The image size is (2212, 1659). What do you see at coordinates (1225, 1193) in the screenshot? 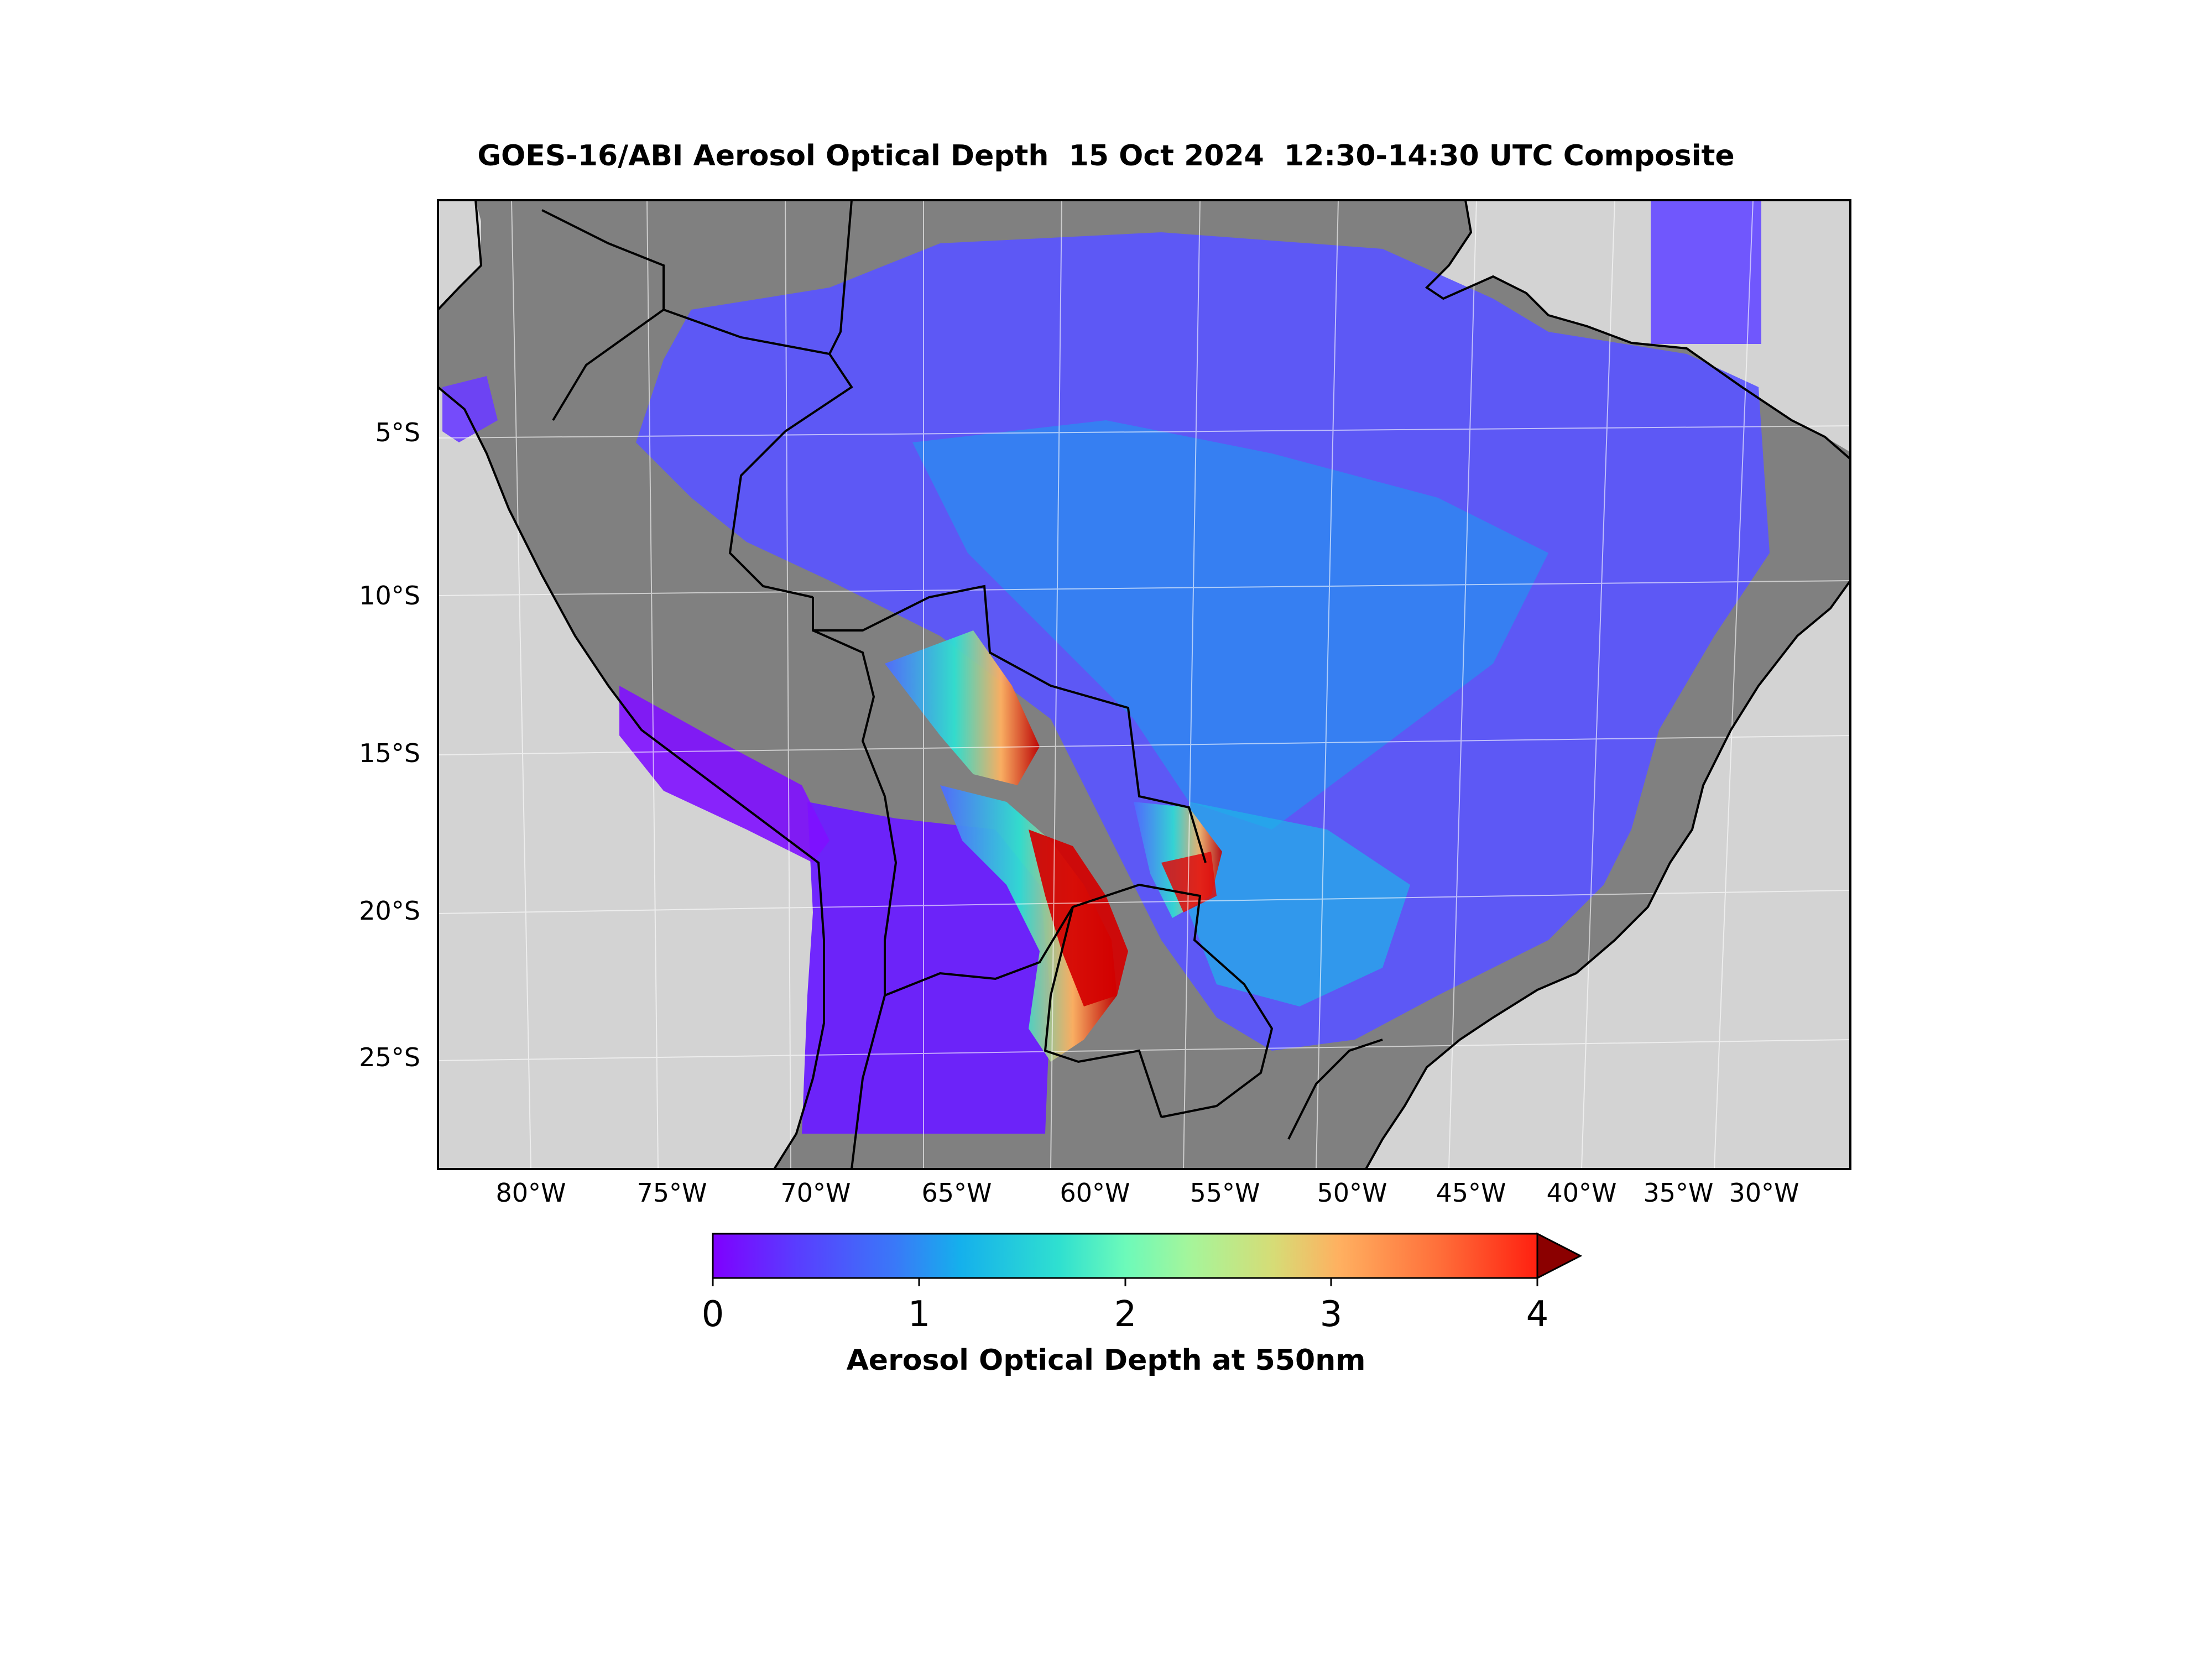
I see `lon-label-55w: 55°W` at bounding box center [1225, 1193].